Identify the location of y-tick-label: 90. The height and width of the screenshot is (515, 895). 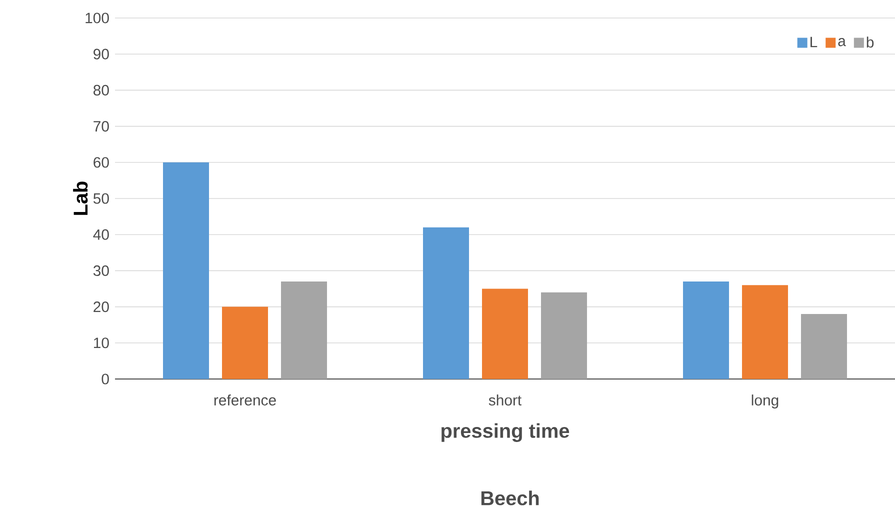
(101, 54).